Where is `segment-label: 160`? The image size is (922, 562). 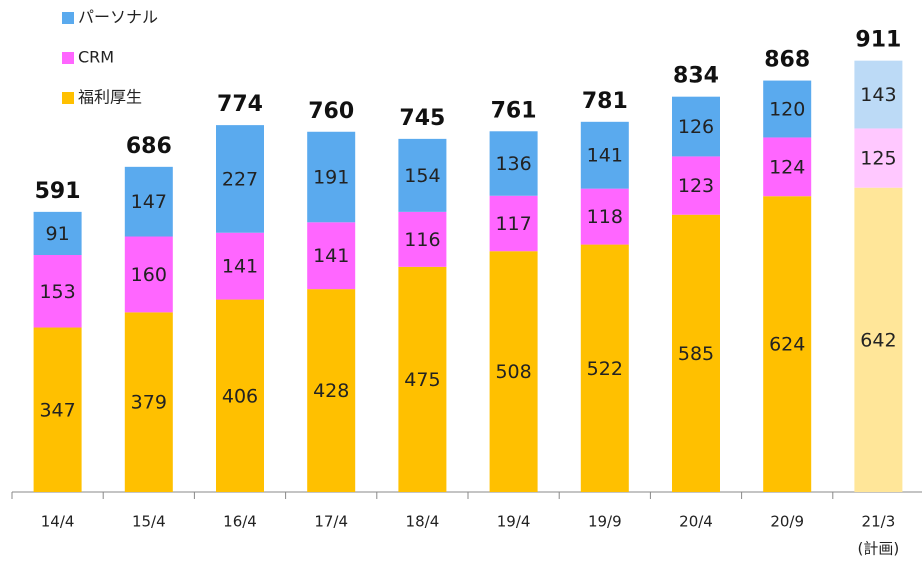
segment-label: 160 is located at coordinates (149, 275).